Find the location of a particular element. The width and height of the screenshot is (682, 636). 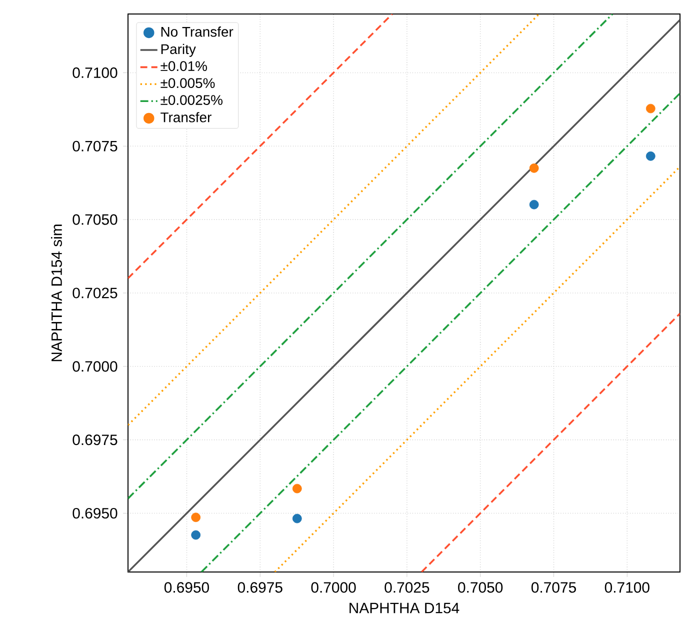

x-tick-label: 0.7000 is located at coordinates (333, 587).